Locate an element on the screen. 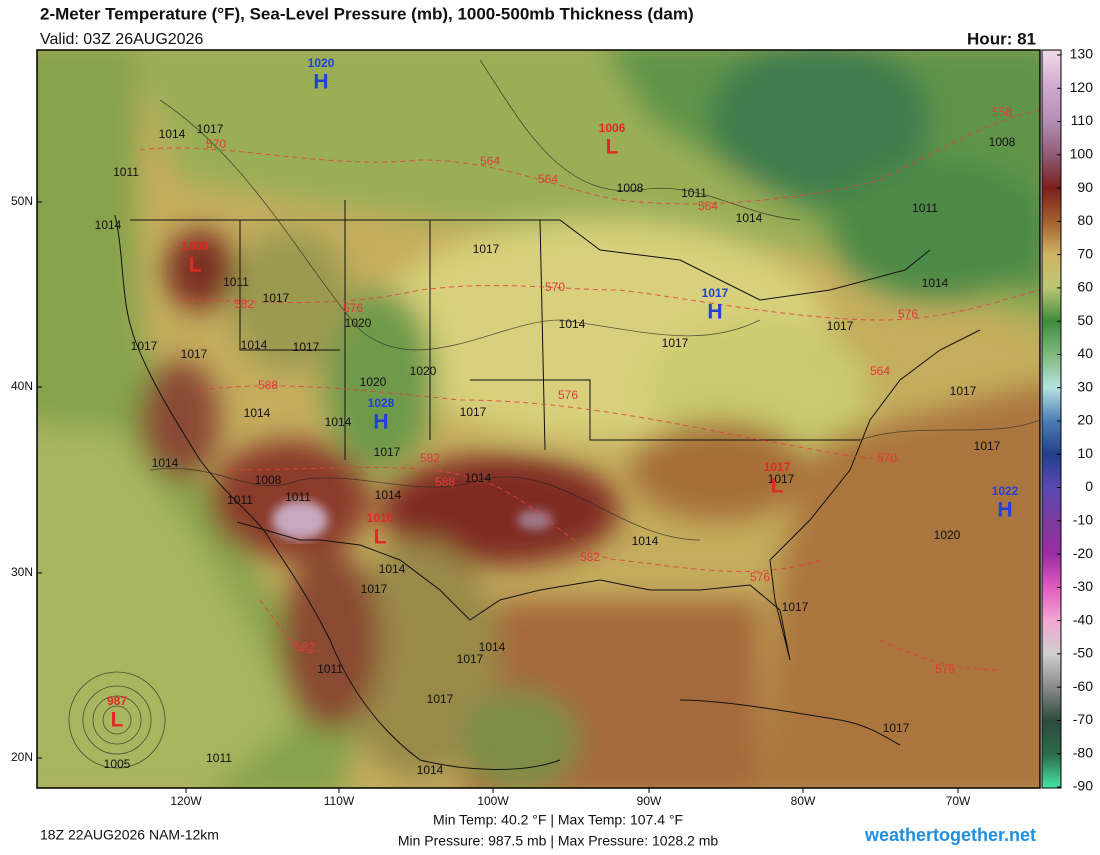 This screenshot has height=855, width=1100. pressure-center-value: 1020 is located at coordinates (321, 63).